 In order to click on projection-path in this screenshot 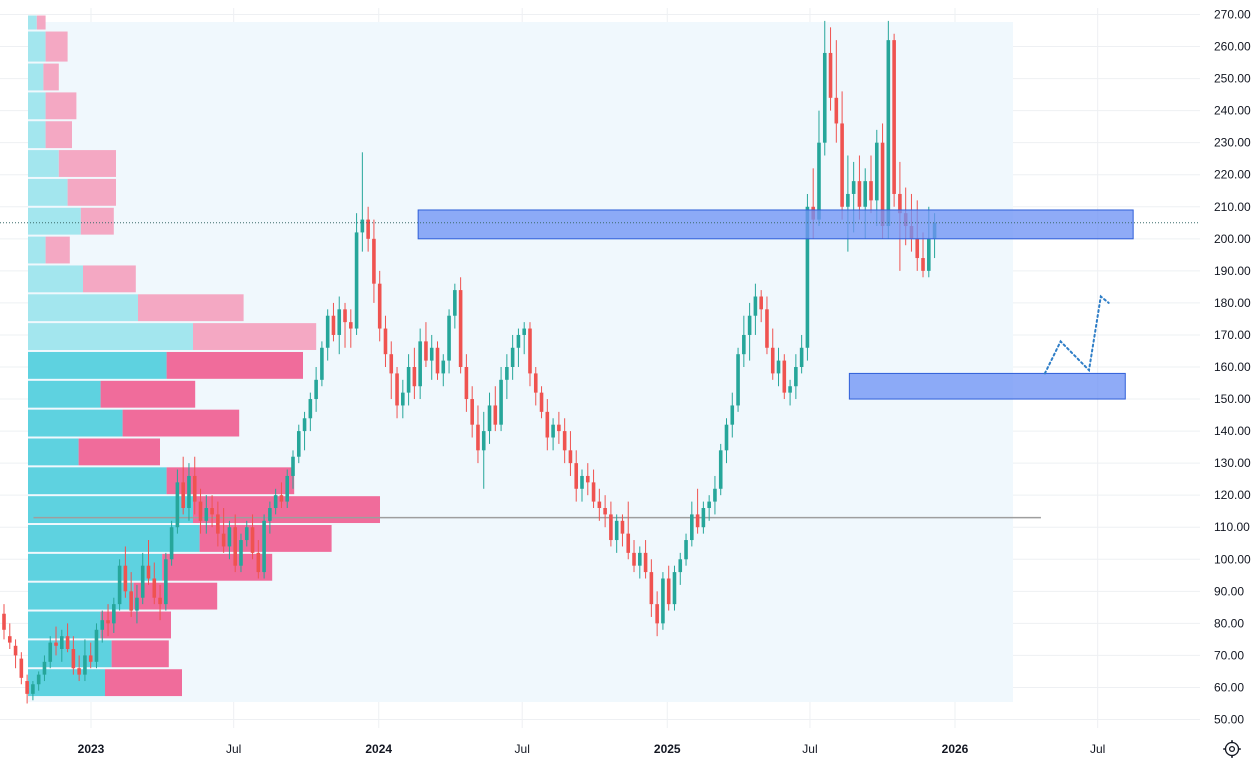, I will do `click(1076, 334)`.